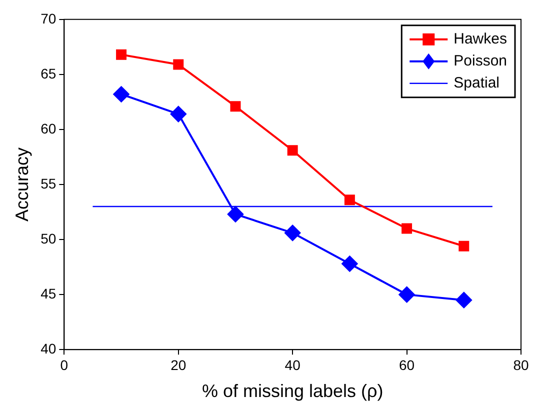 The width and height of the screenshot is (545, 415). Describe the element at coordinates (48, 238) in the screenshot. I see `y-tick-label: 50` at that location.